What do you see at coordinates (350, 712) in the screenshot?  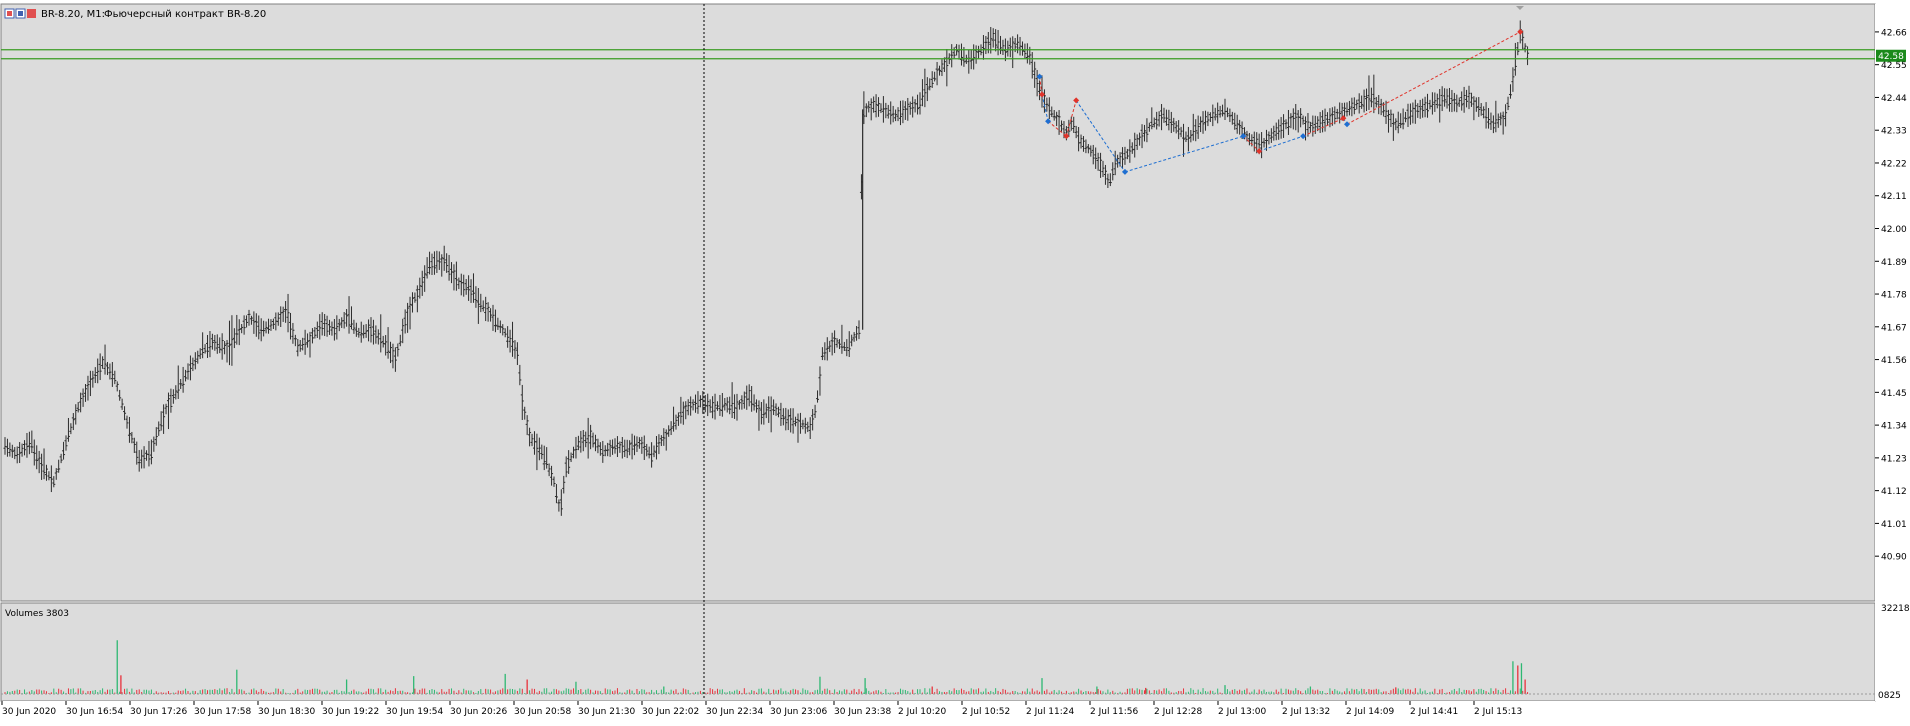 I see `time-tick-label: 30 Jun 19:22` at bounding box center [350, 712].